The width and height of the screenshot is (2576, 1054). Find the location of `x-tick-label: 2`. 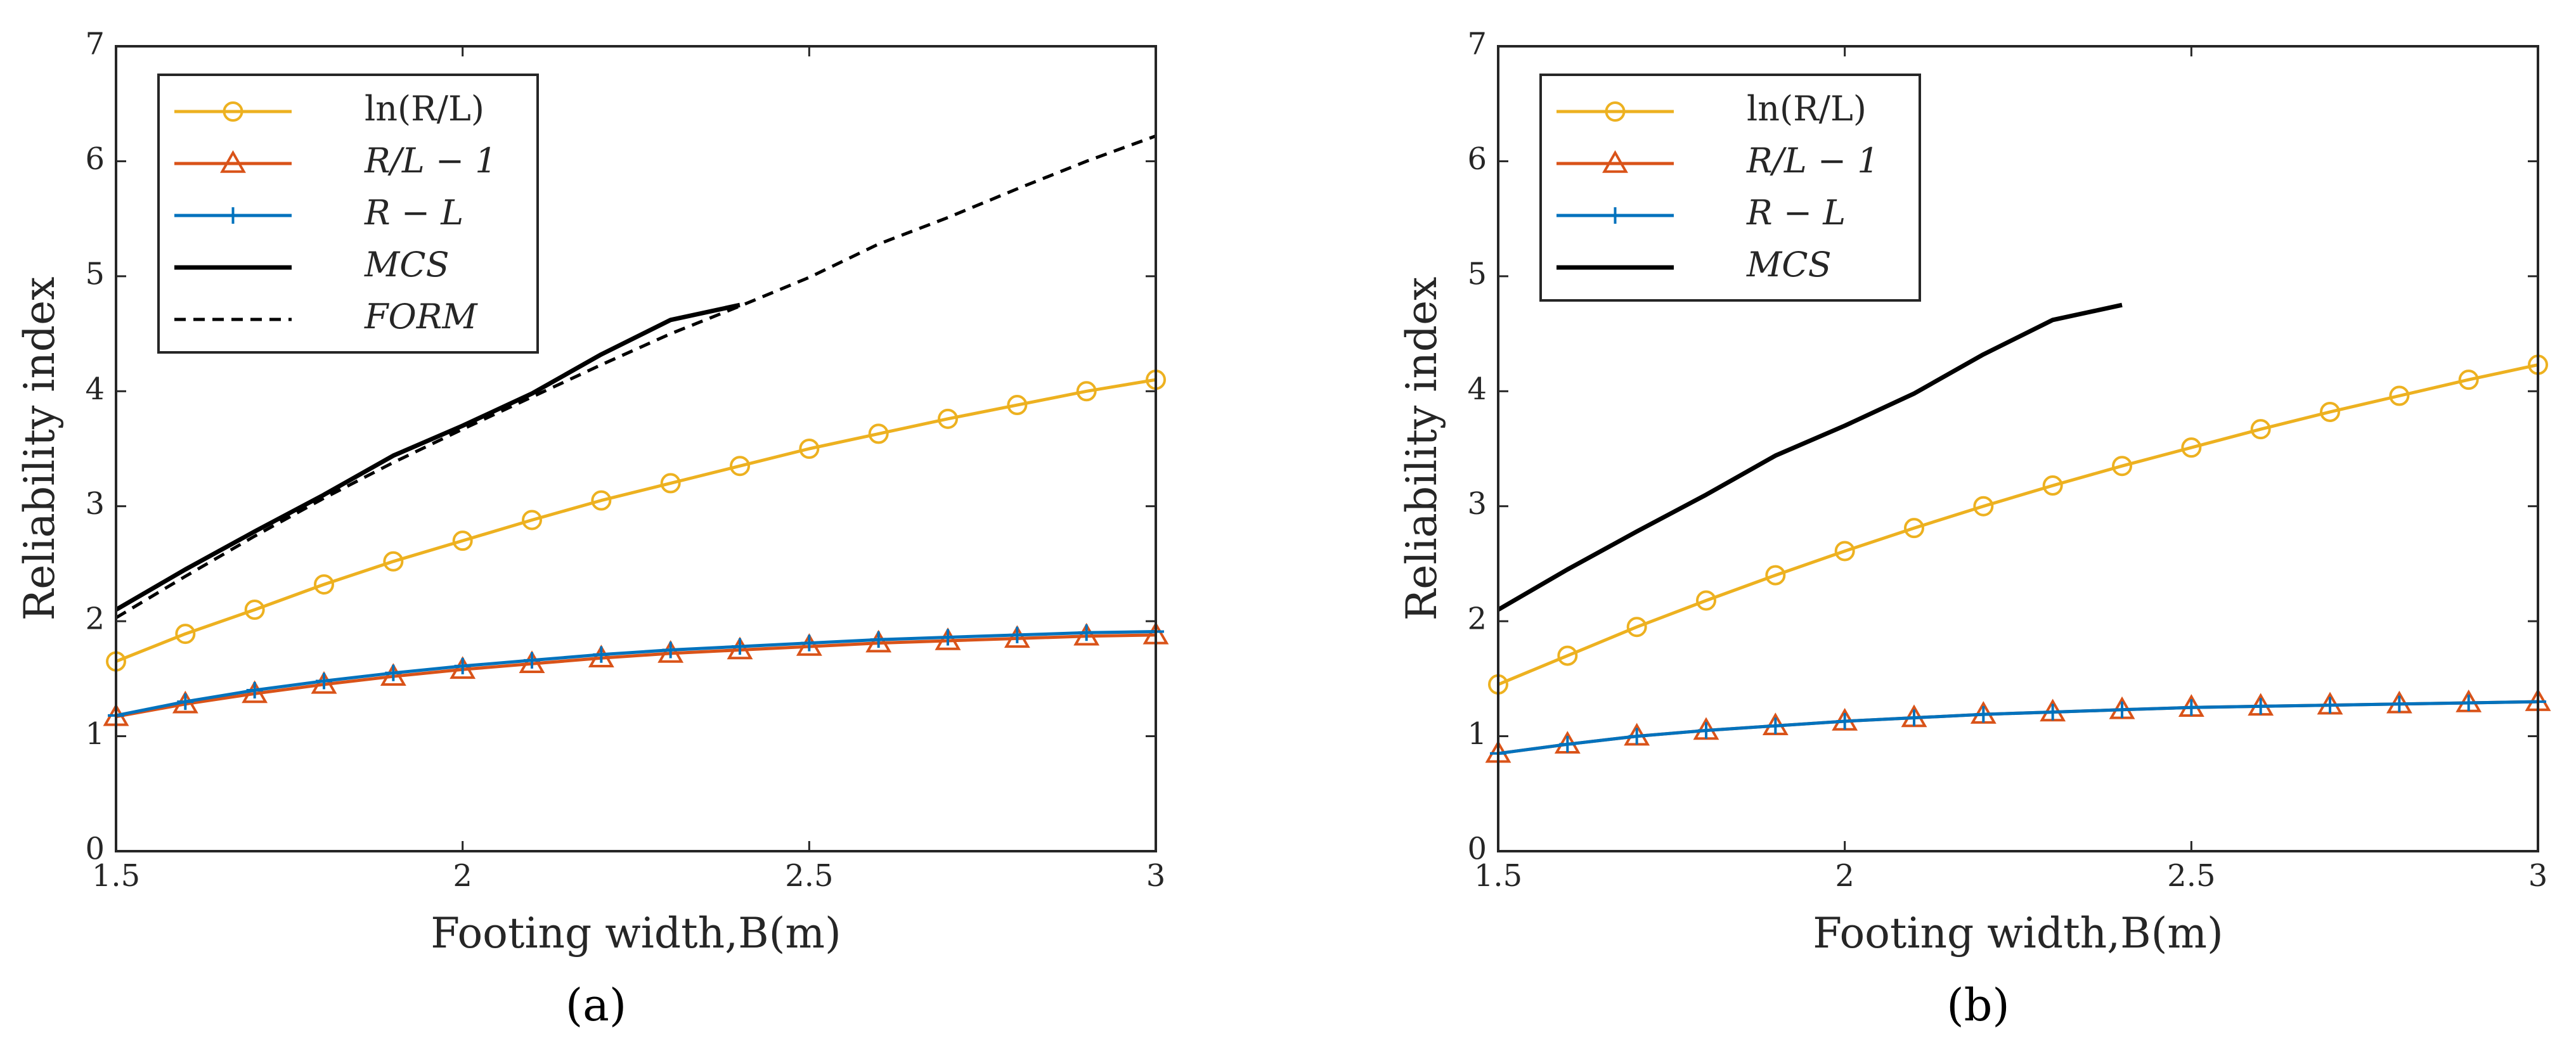

x-tick-label: 2 is located at coordinates (462, 876).